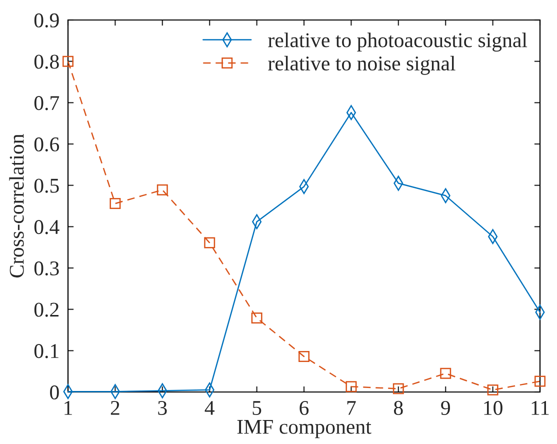 This screenshot has height=444, width=557. What do you see at coordinates (493, 407) in the screenshot?
I see `x-tick-label: 10` at bounding box center [493, 407].